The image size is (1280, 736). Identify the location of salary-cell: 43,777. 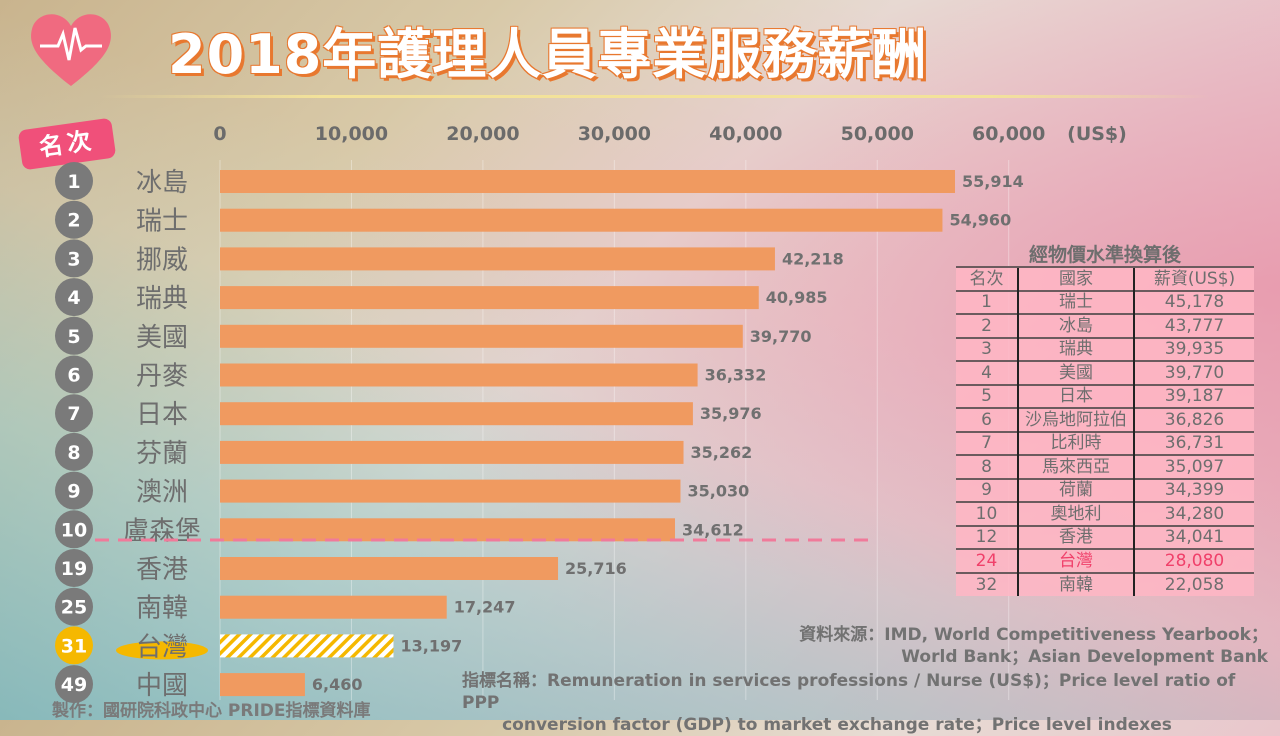
(1193, 325).